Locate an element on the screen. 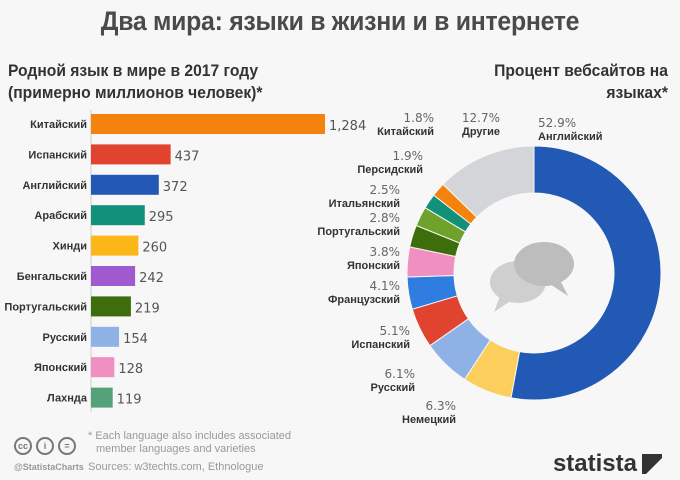 The image size is (680, 480). donut-value-label: 5.1% is located at coordinates (395, 331).